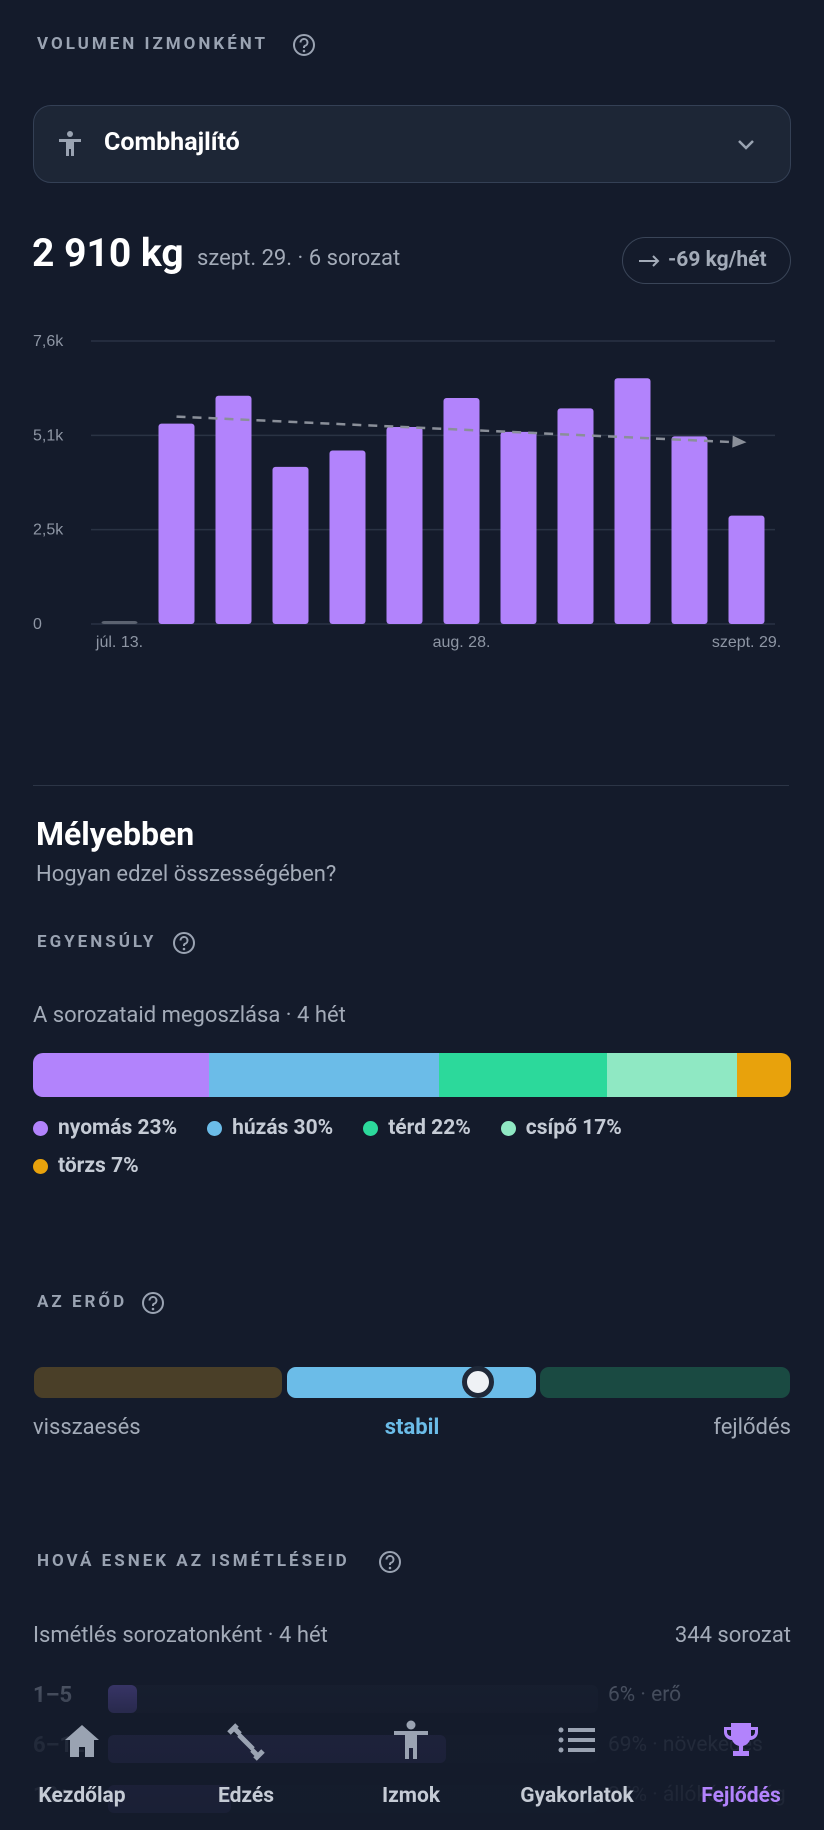 The image size is (824, 1830). I want to click on balance-bar, so click(412, 1075).